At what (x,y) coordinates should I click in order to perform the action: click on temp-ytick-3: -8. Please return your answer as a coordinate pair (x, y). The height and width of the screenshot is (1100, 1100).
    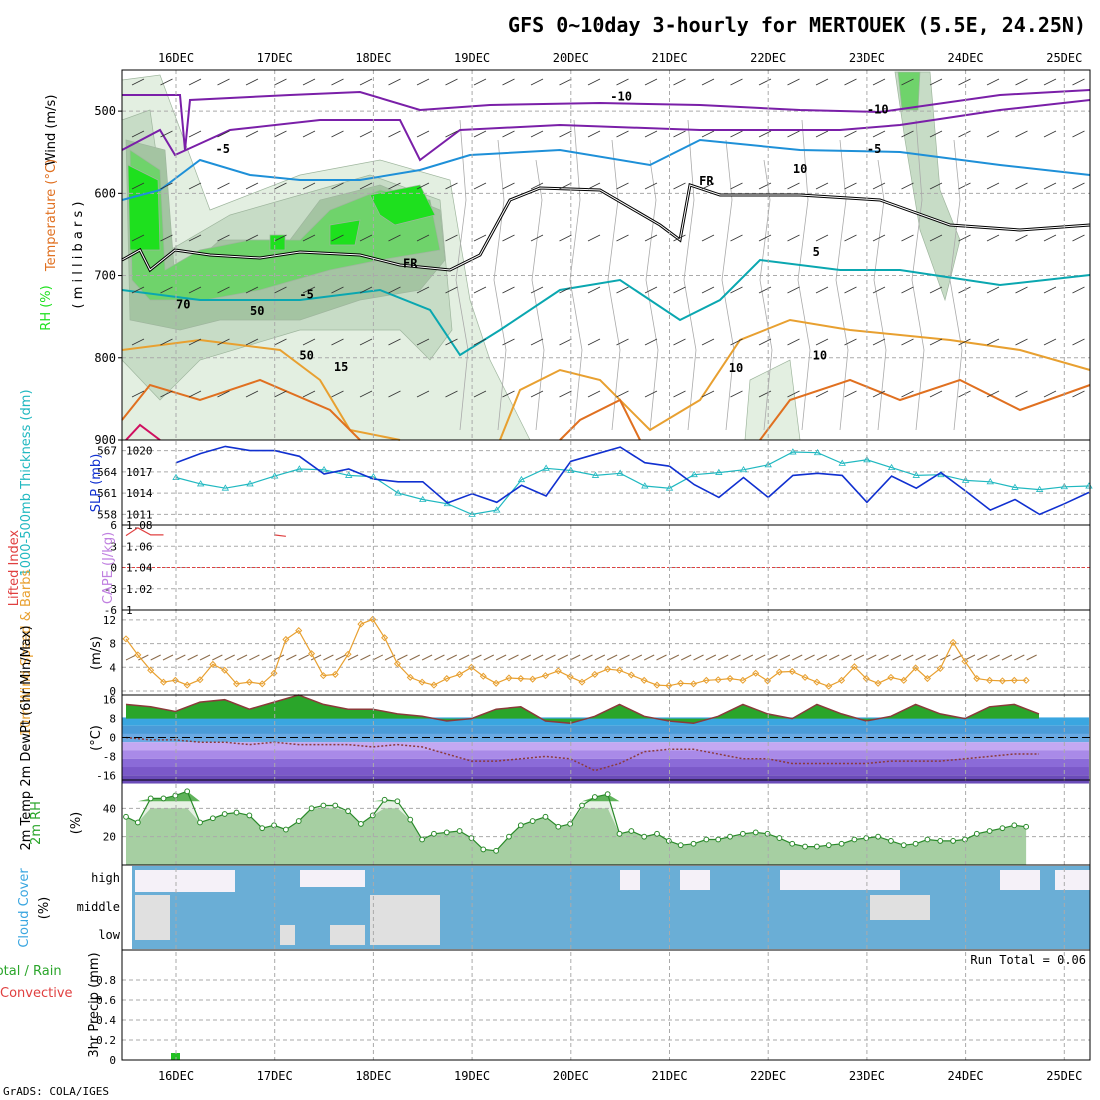
    Looking at the image, I should click on (109, 756).